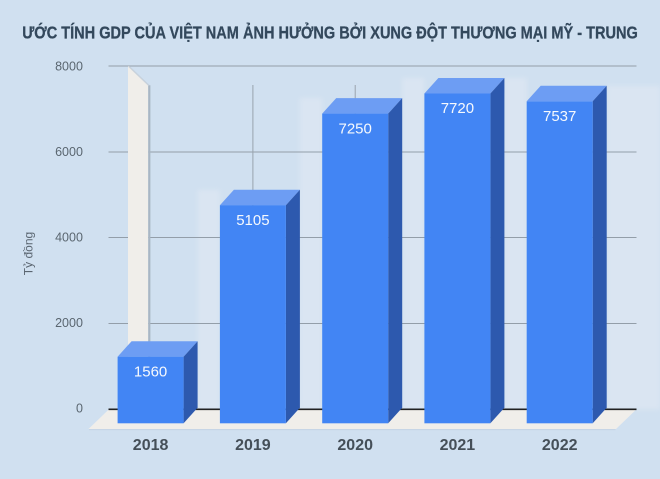 The width and height of the screenshot is (660, 479). I want to click on svg-text: 2020, so click(355, 445).